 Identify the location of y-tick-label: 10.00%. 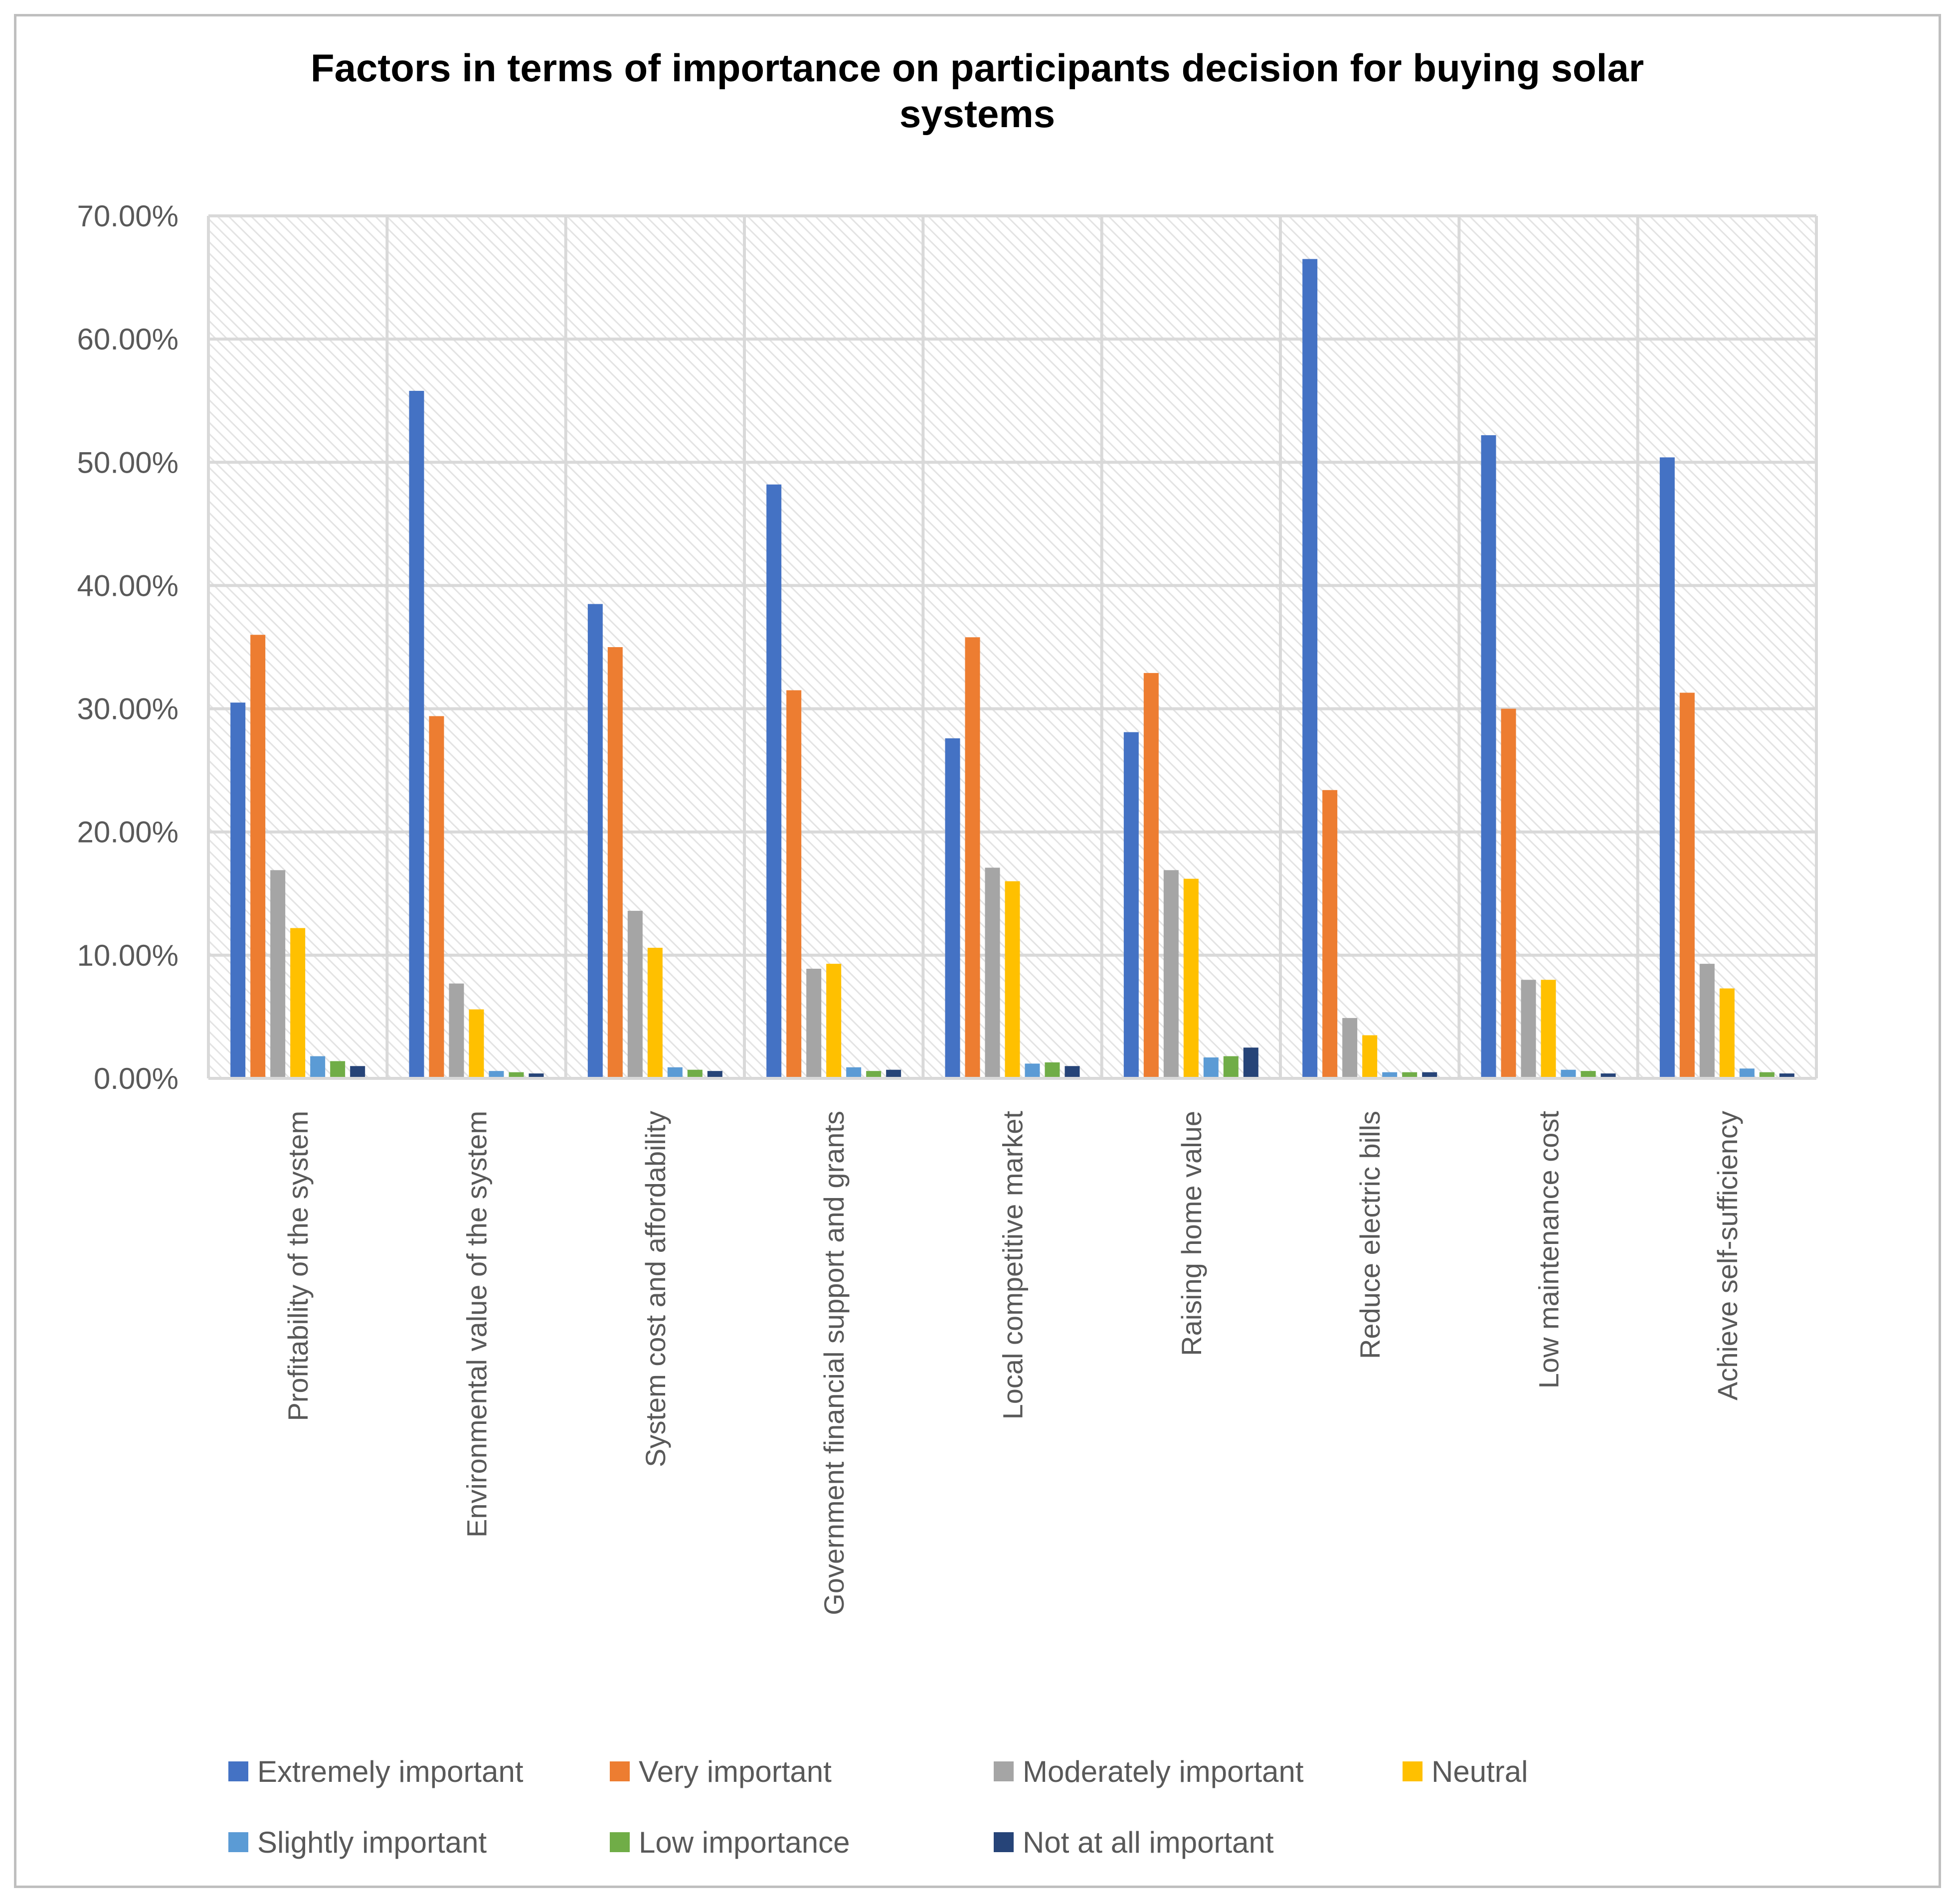
(128, 956).